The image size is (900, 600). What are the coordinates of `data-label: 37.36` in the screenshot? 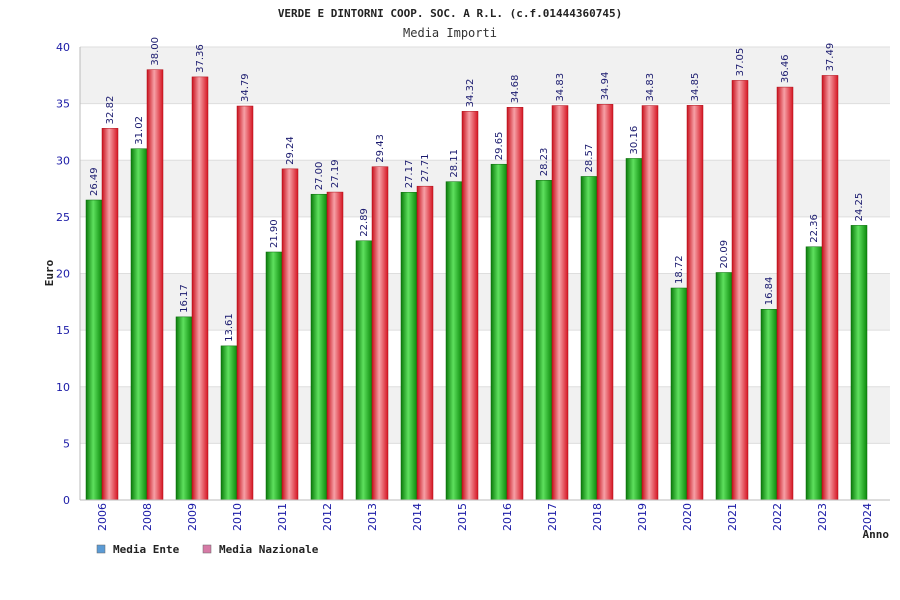 It's located at (200, 58).